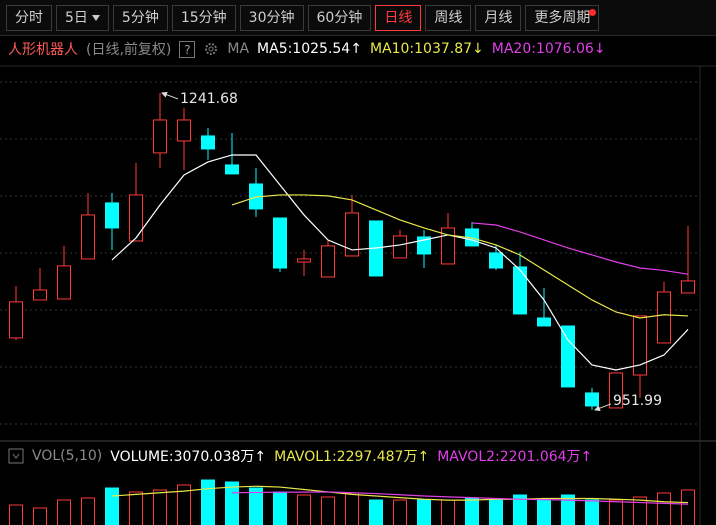  What do you see at coordinates (238, 49) in the screenshot?
I see `indicator-name: MA` at bounding box center [238, 49].